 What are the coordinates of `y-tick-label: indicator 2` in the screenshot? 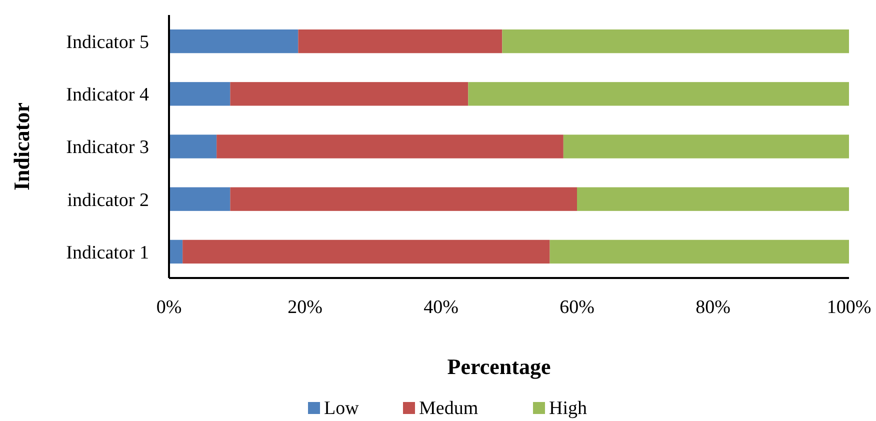 It's located at (108, 200).